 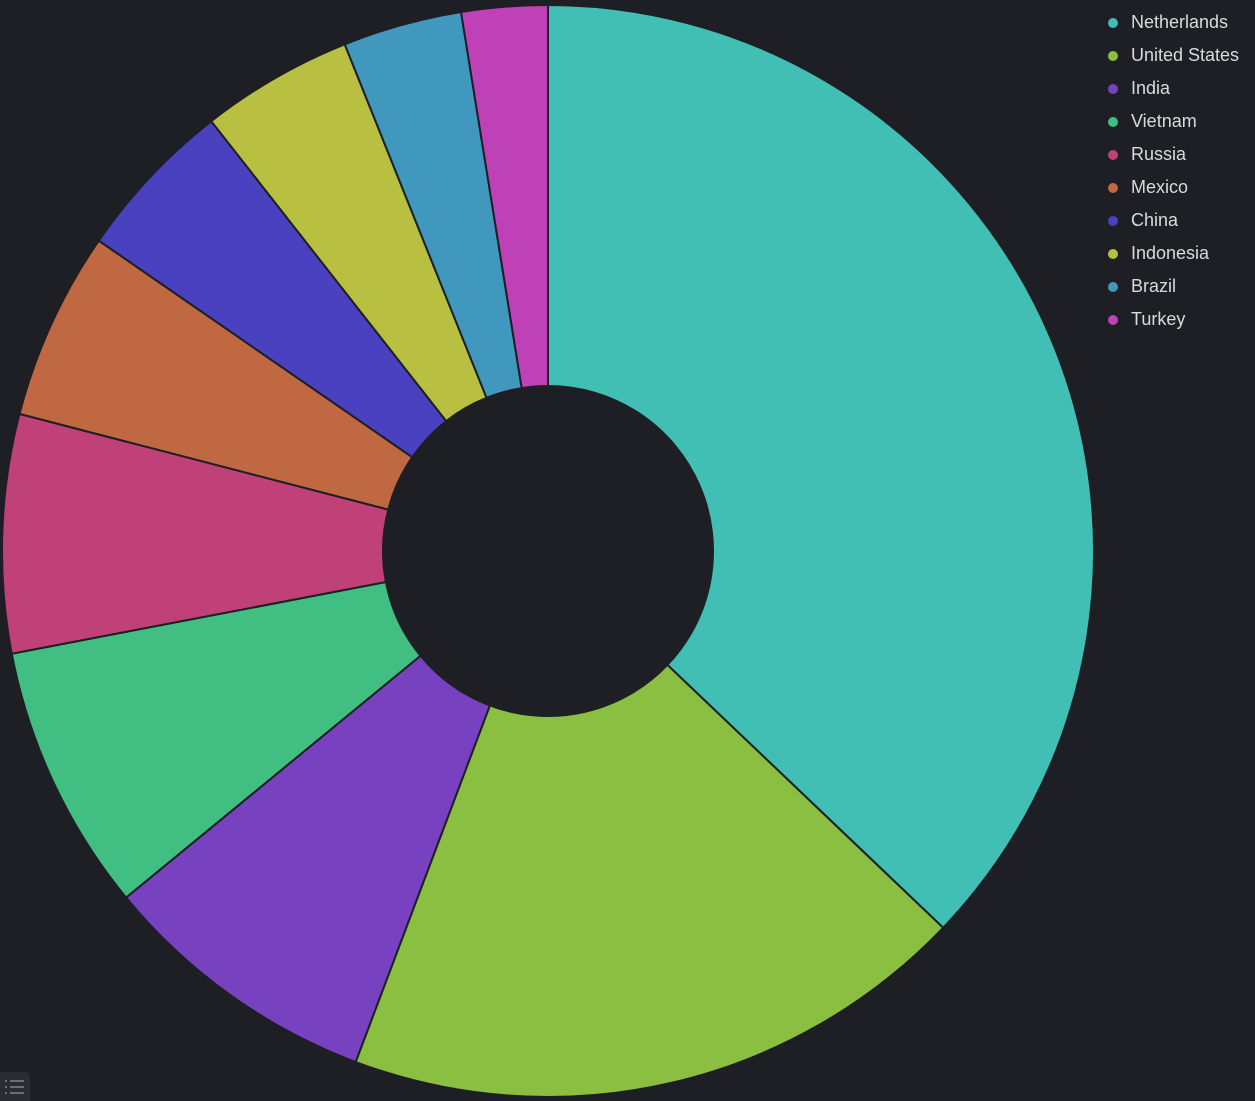 I want to click on legend-label: Mexico, so click(x=1160, y=187).